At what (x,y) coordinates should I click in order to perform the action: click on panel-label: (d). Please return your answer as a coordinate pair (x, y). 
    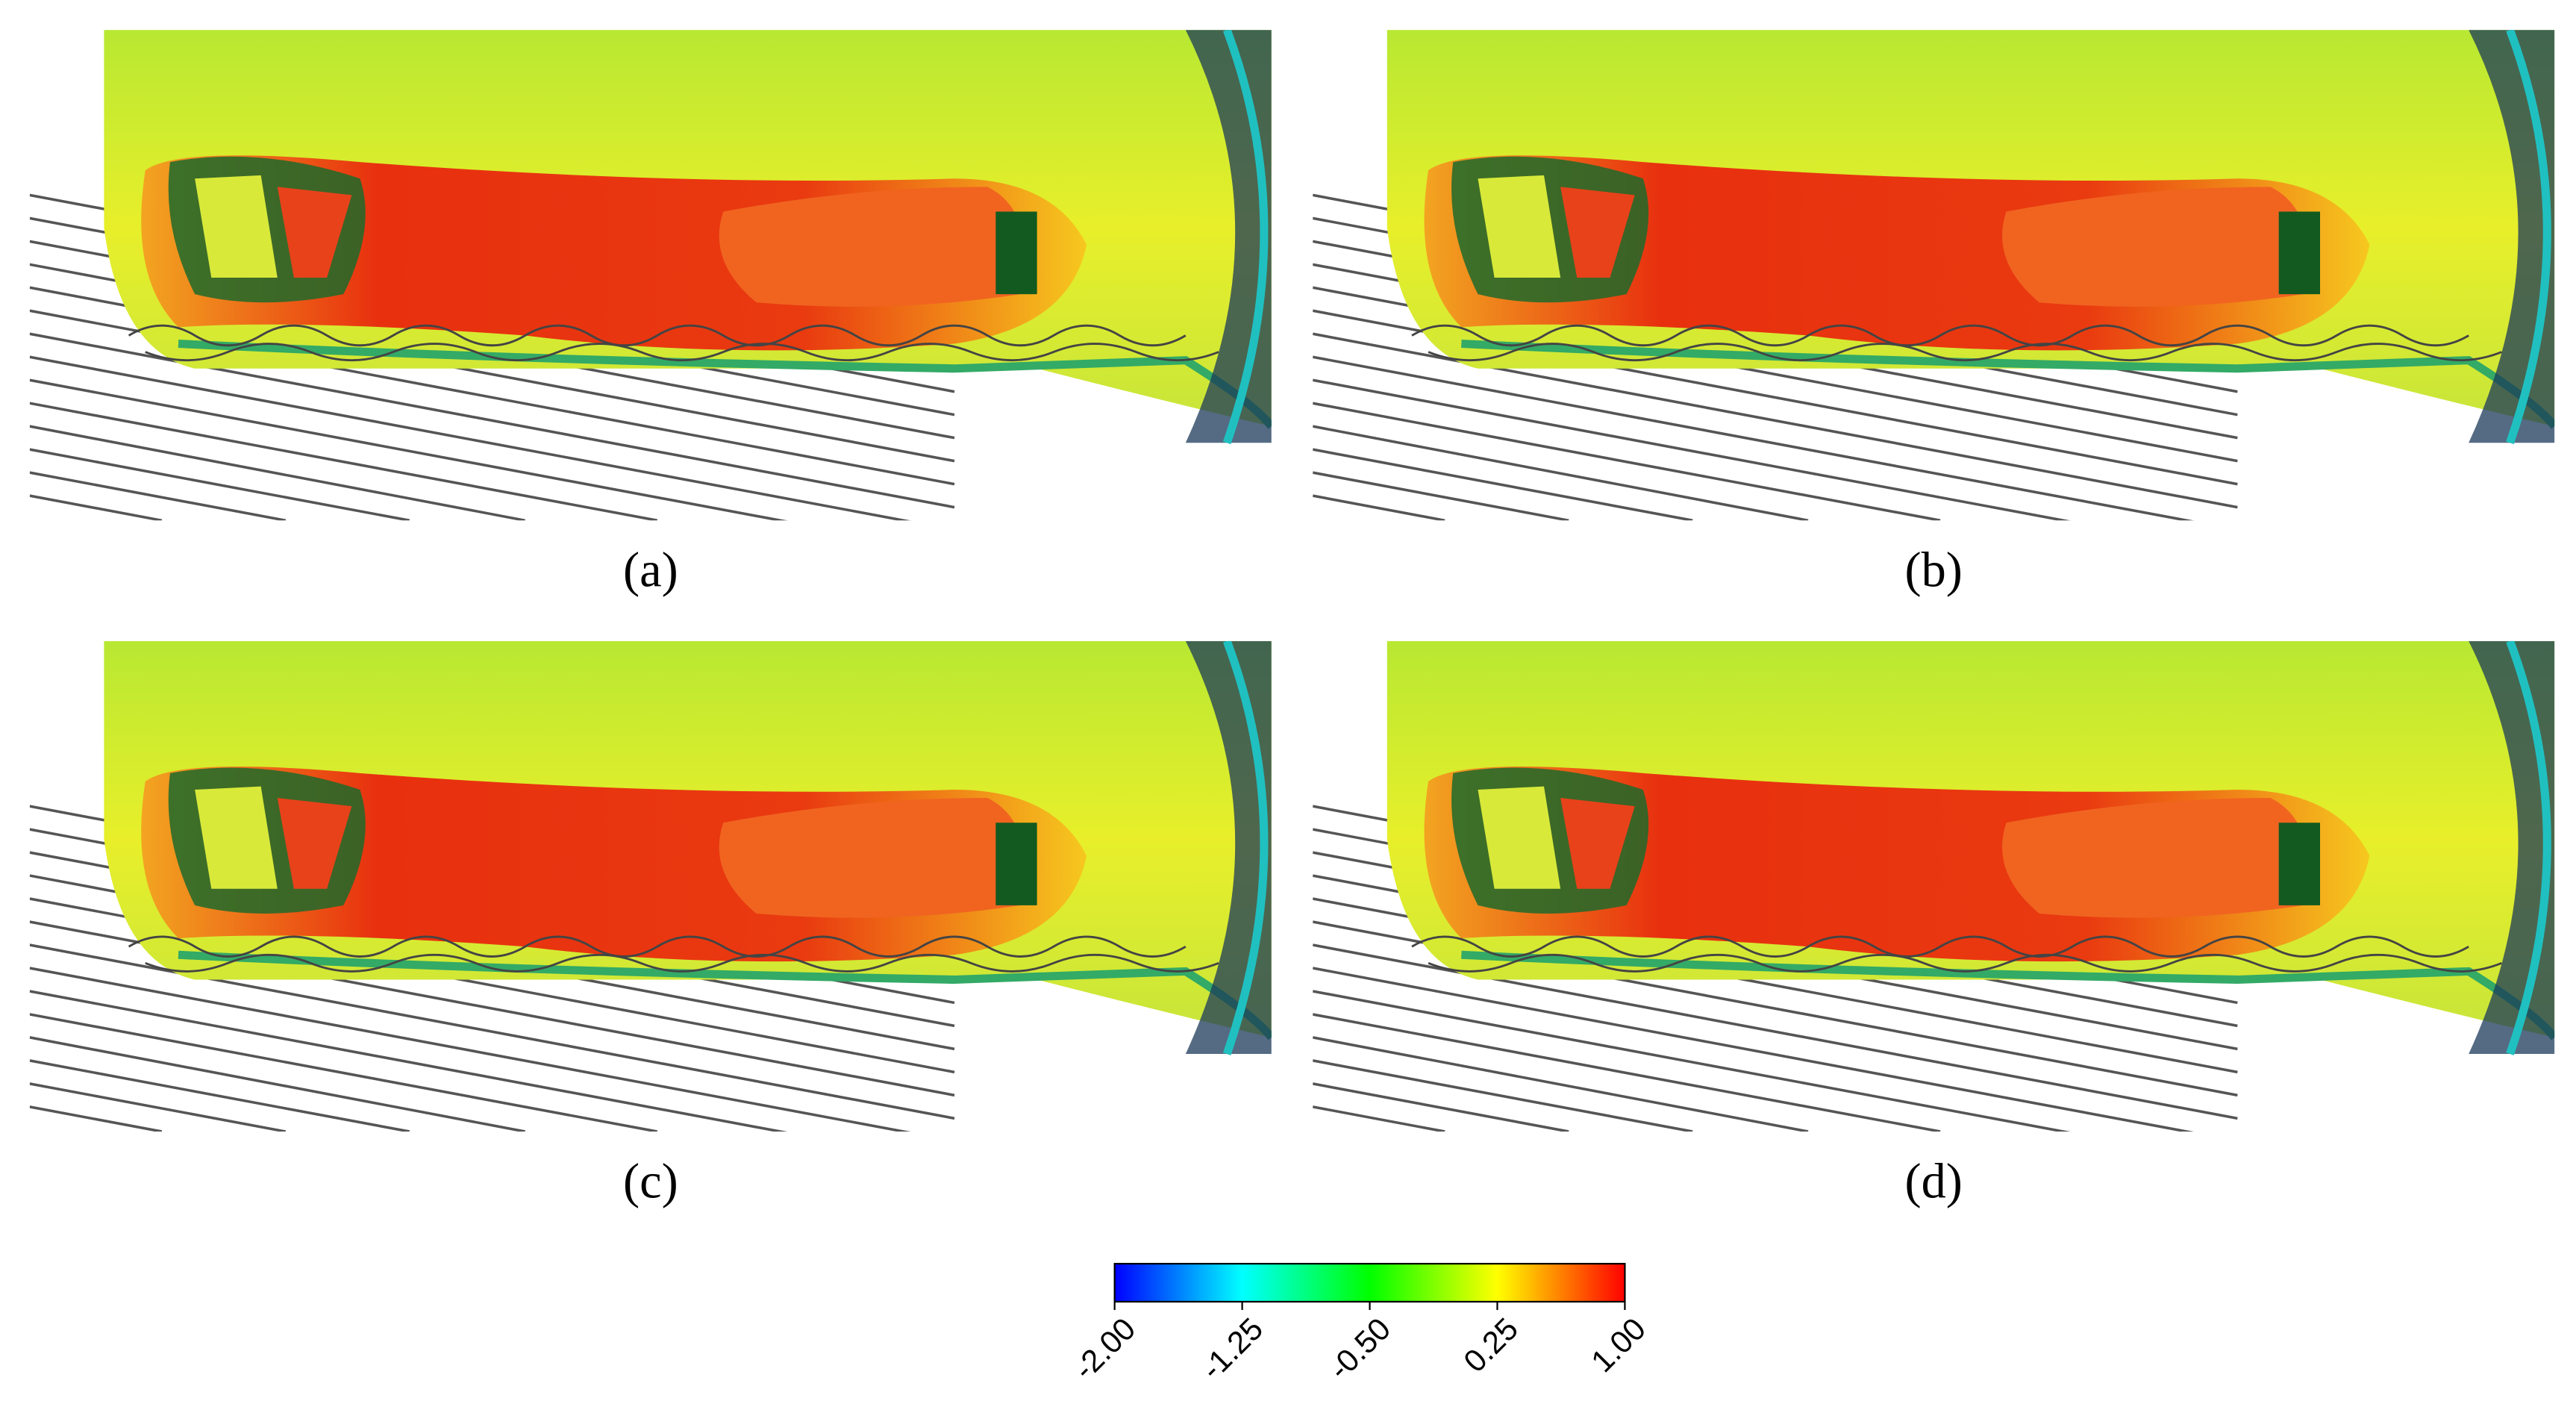
    Looking at the image, I should click on (1934, 1181).